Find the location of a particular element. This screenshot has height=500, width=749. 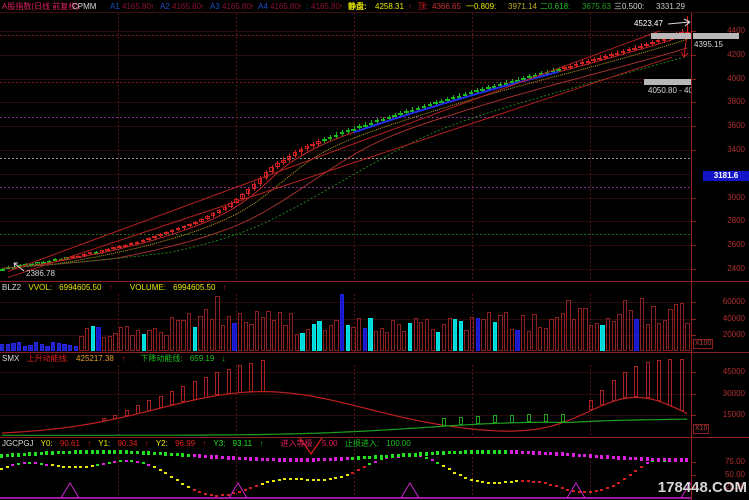

oscillator-plot-area is located at coordinates (345, 469).